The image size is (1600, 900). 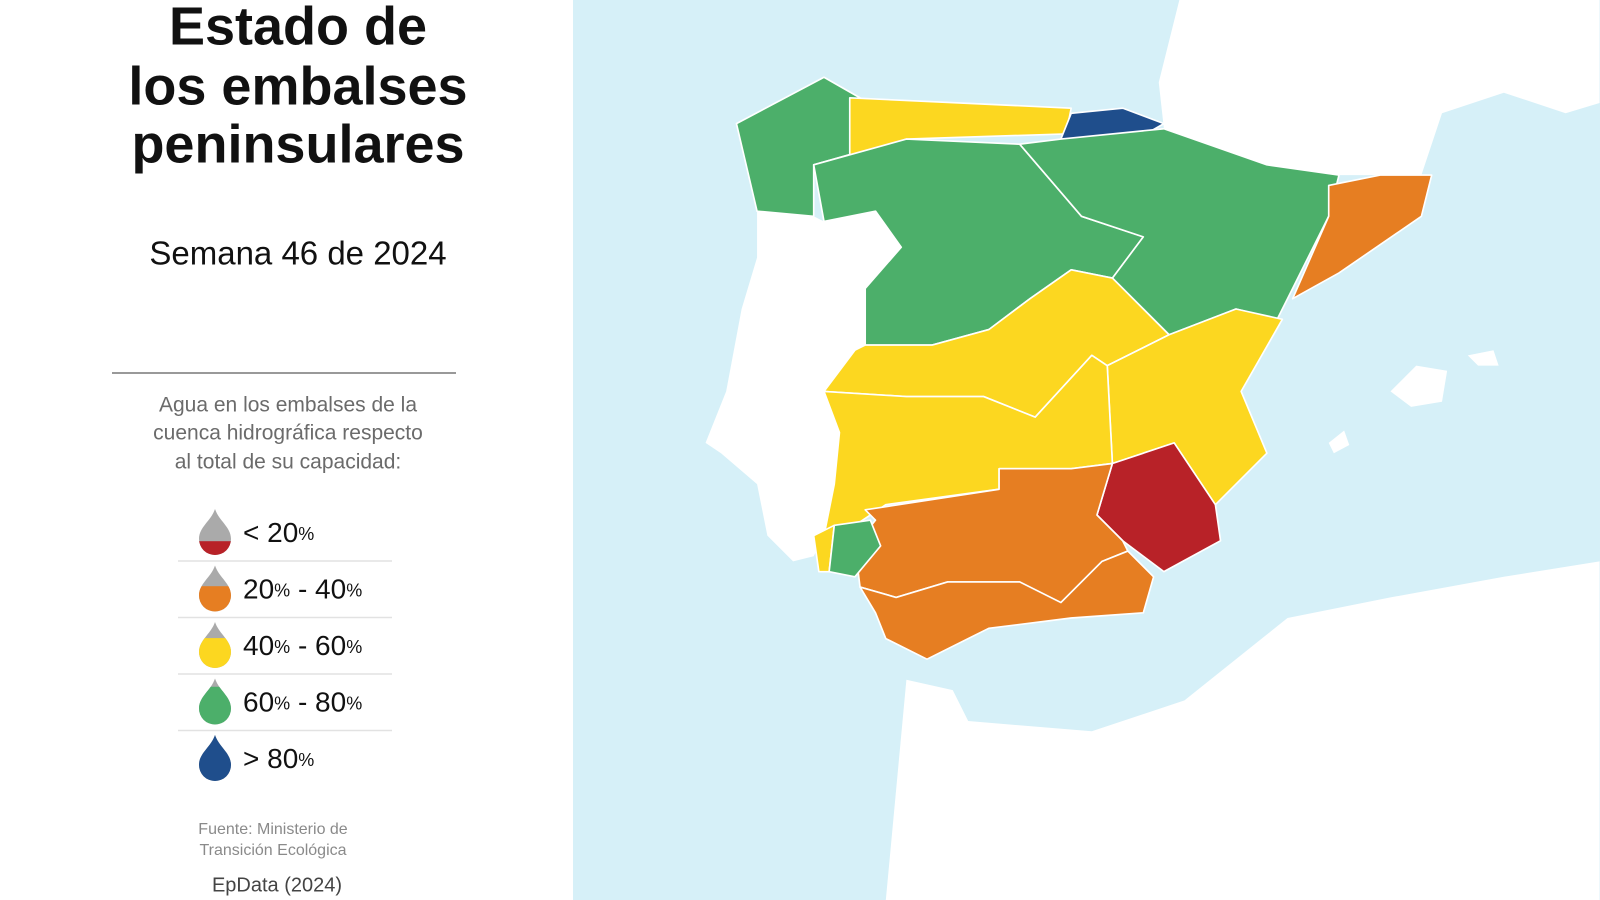 I want to click on title-line: Estado de, so click(x=298, y=28).